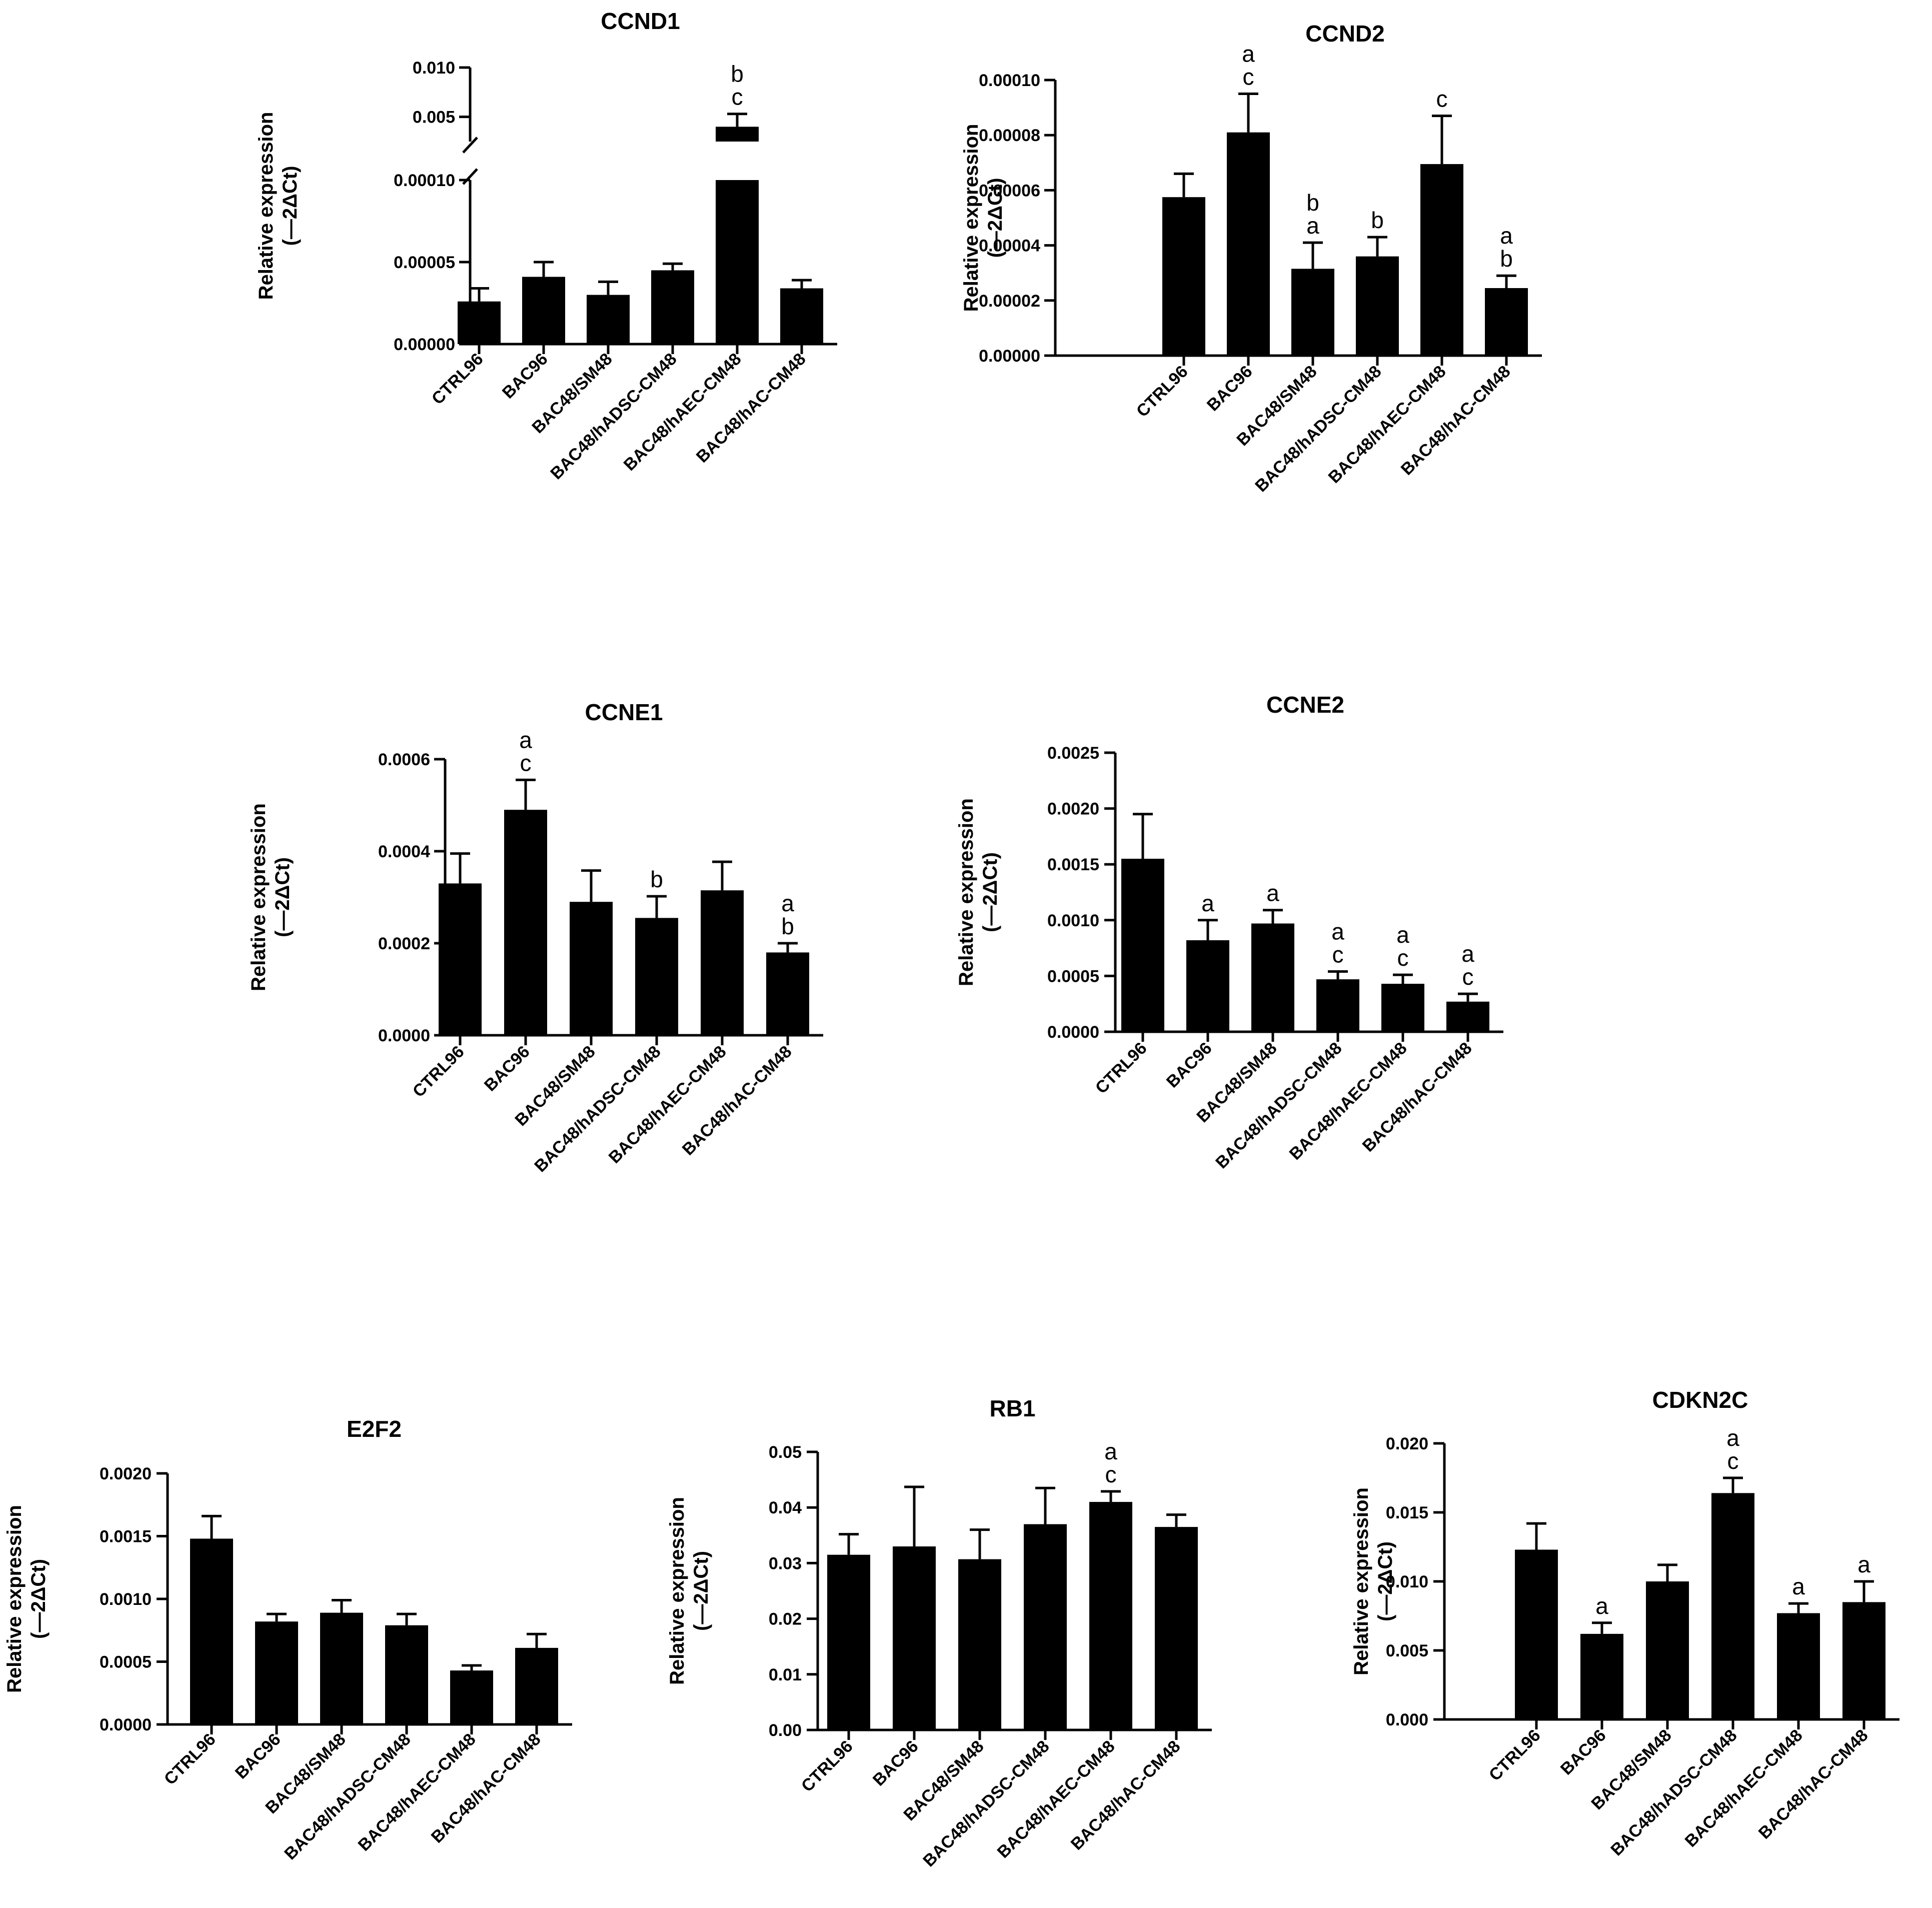 This screenshot has width=1932, height=1908. I want to click on axis-break-mark-upper, so click(470, 145).